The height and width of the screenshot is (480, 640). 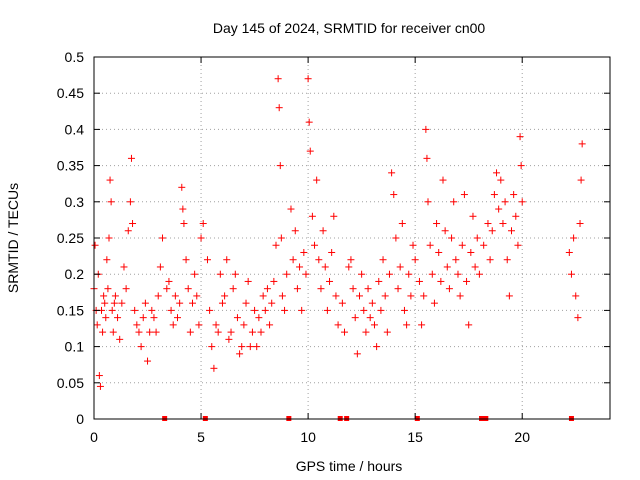 What do you see at coordinates (80, 419) in the screenshot?
I see `y-tick-label: 0` at bounding box center [80, 419].